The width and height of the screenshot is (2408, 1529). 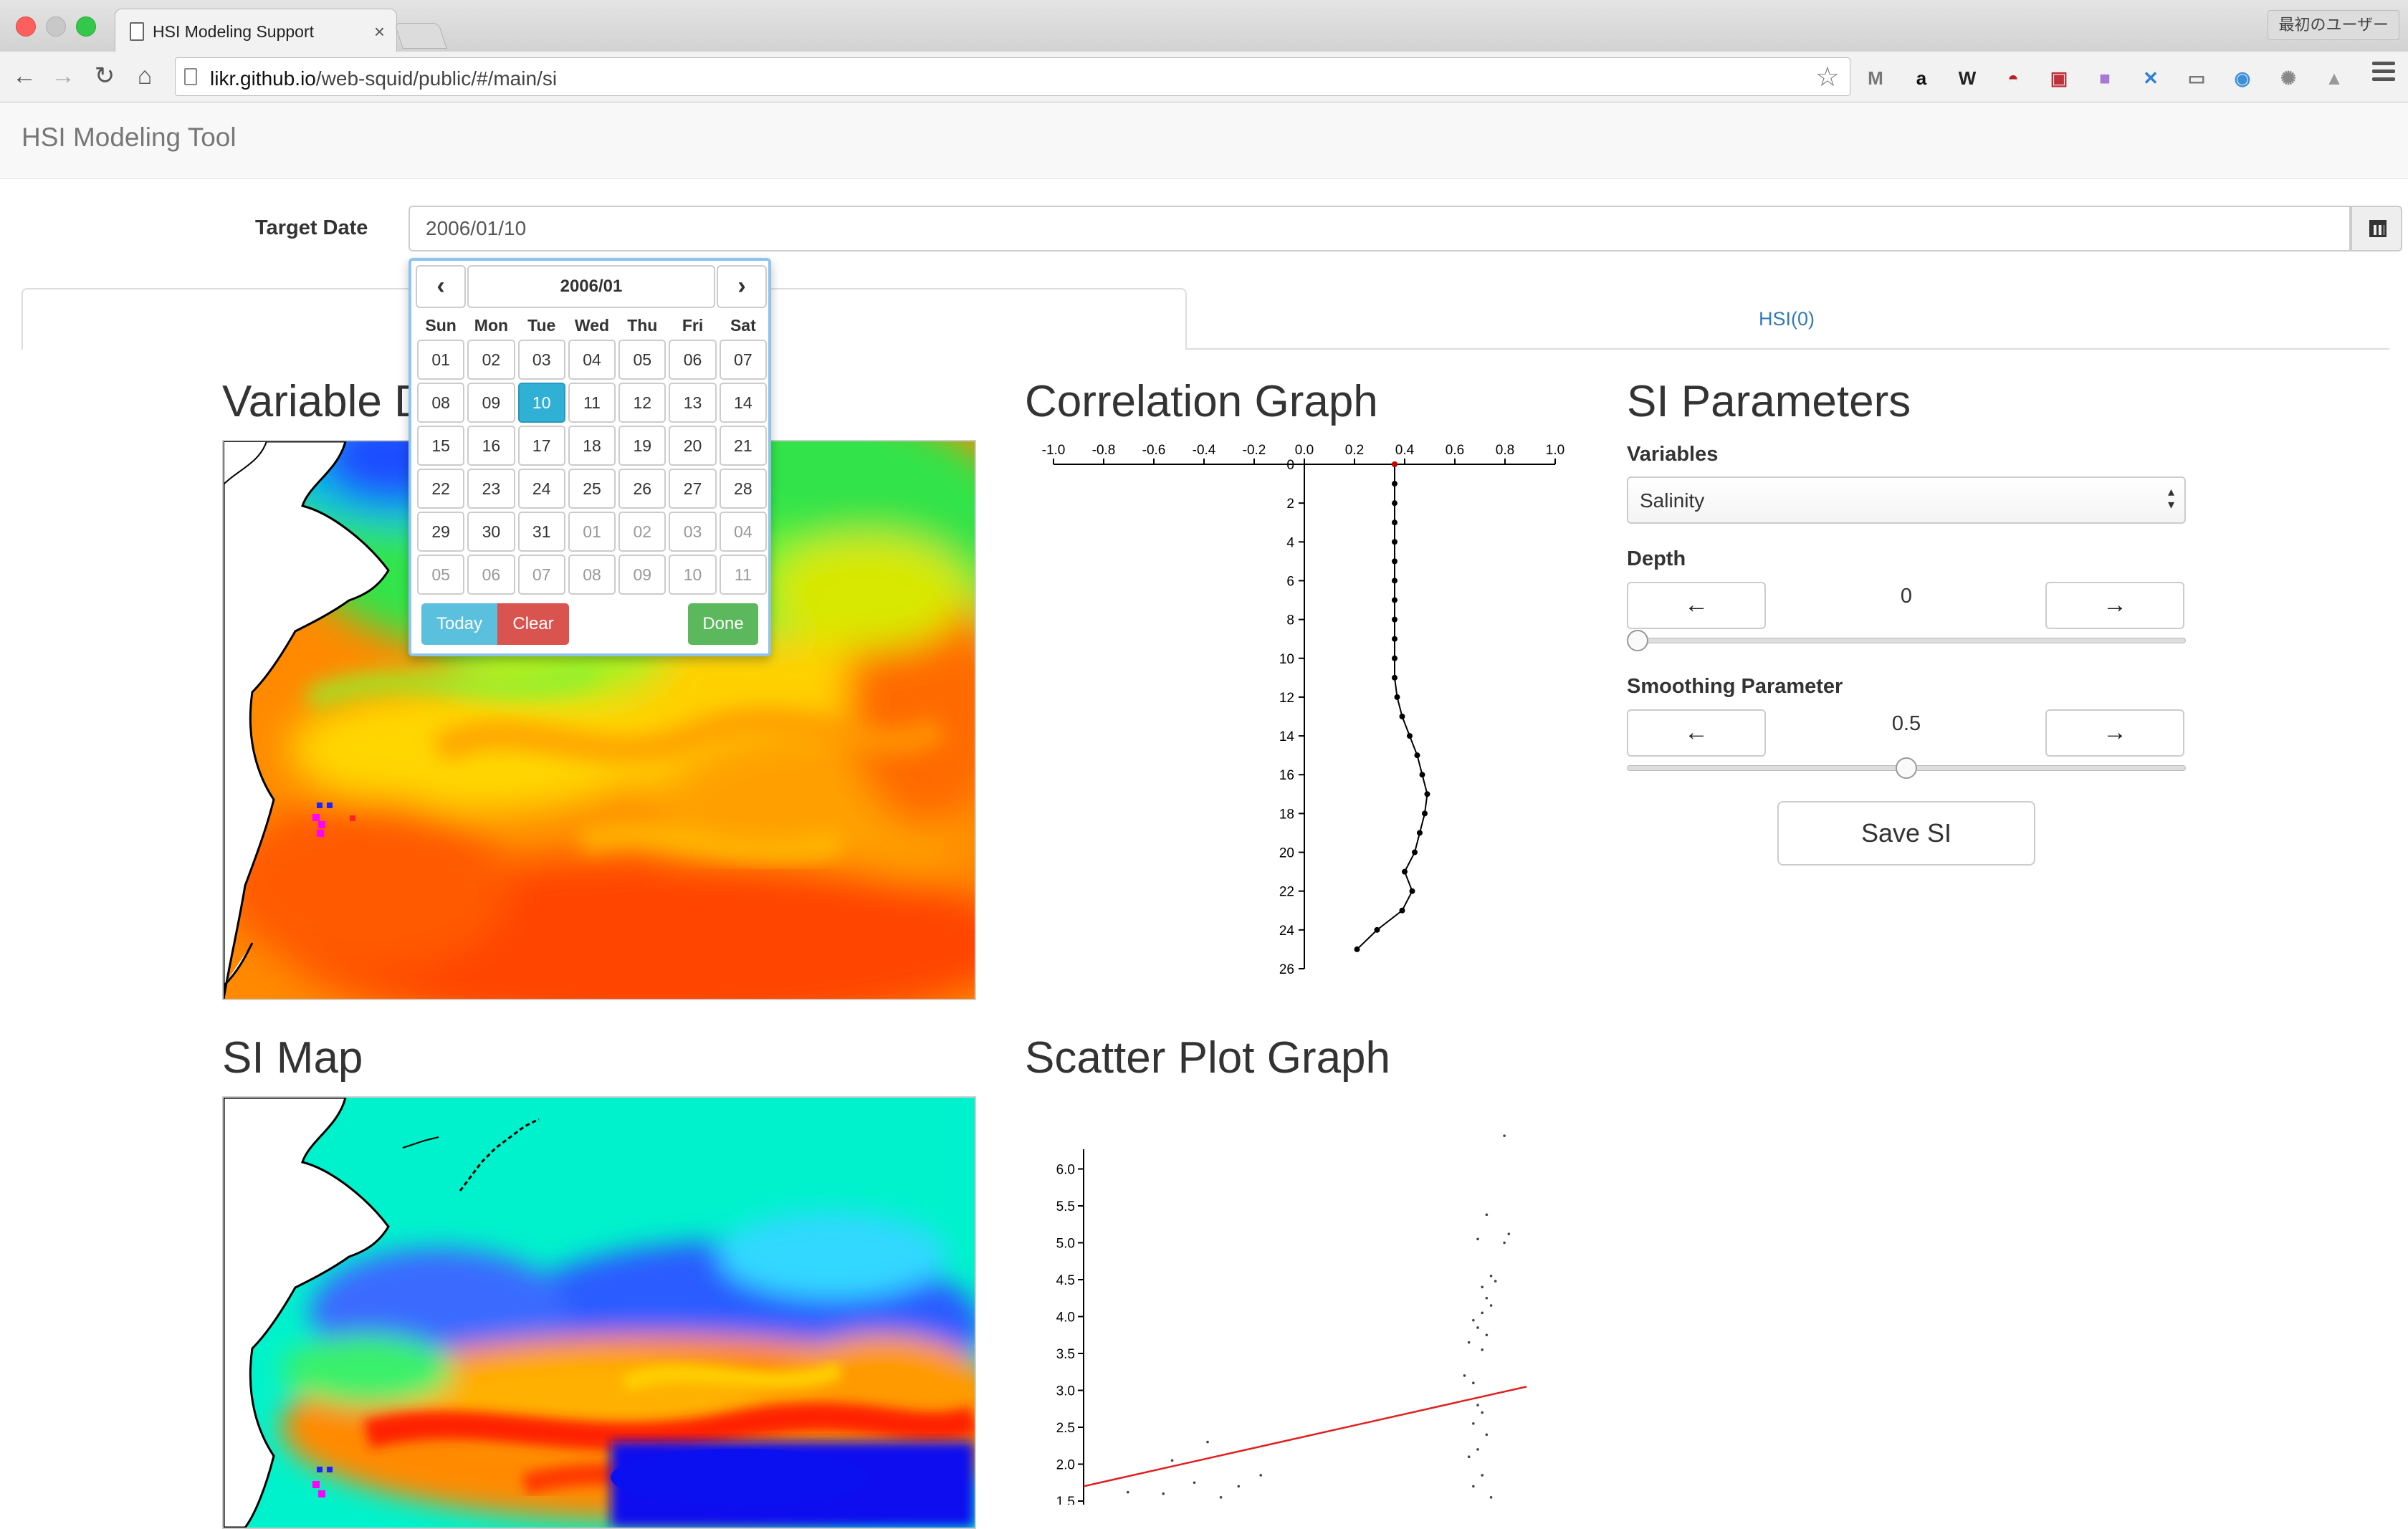 What do you see at coordinates (1906, 640) in the screenshot?
I see `depth-slider-track` at bounding box center [1906, 640].